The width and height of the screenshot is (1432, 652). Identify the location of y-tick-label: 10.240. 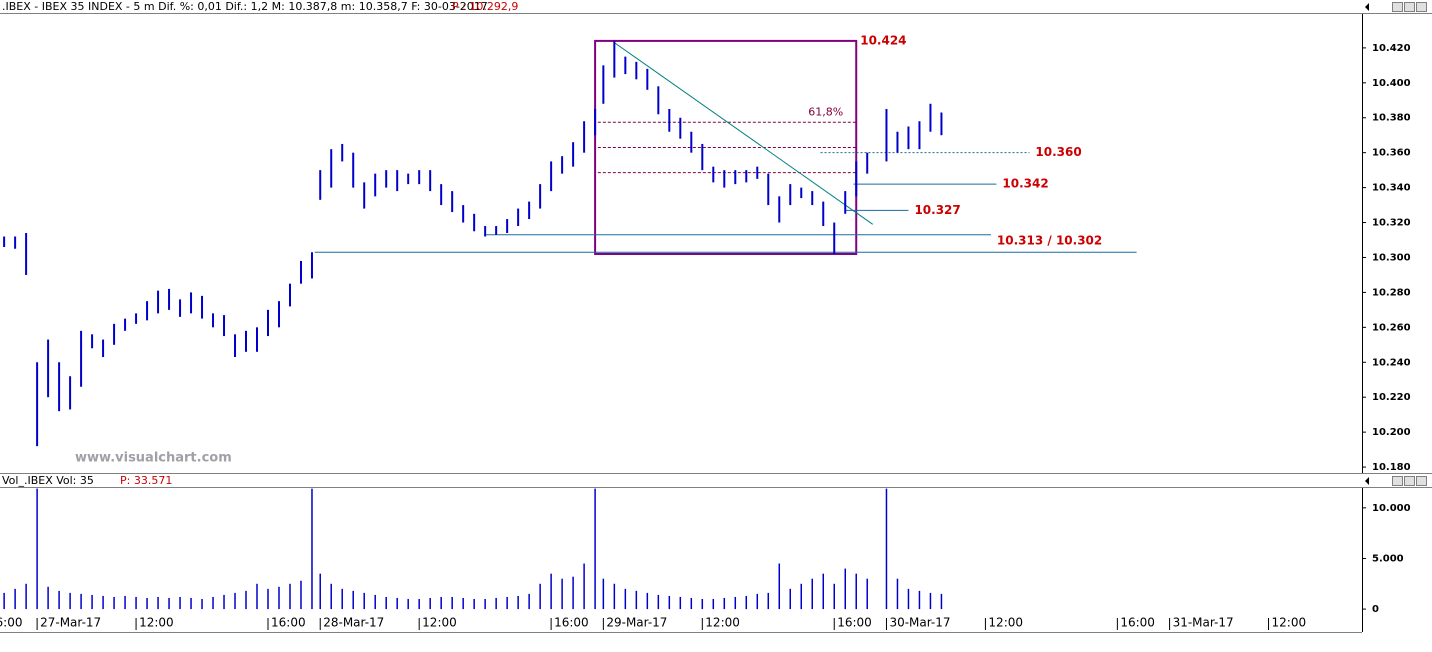
(1391, 362).